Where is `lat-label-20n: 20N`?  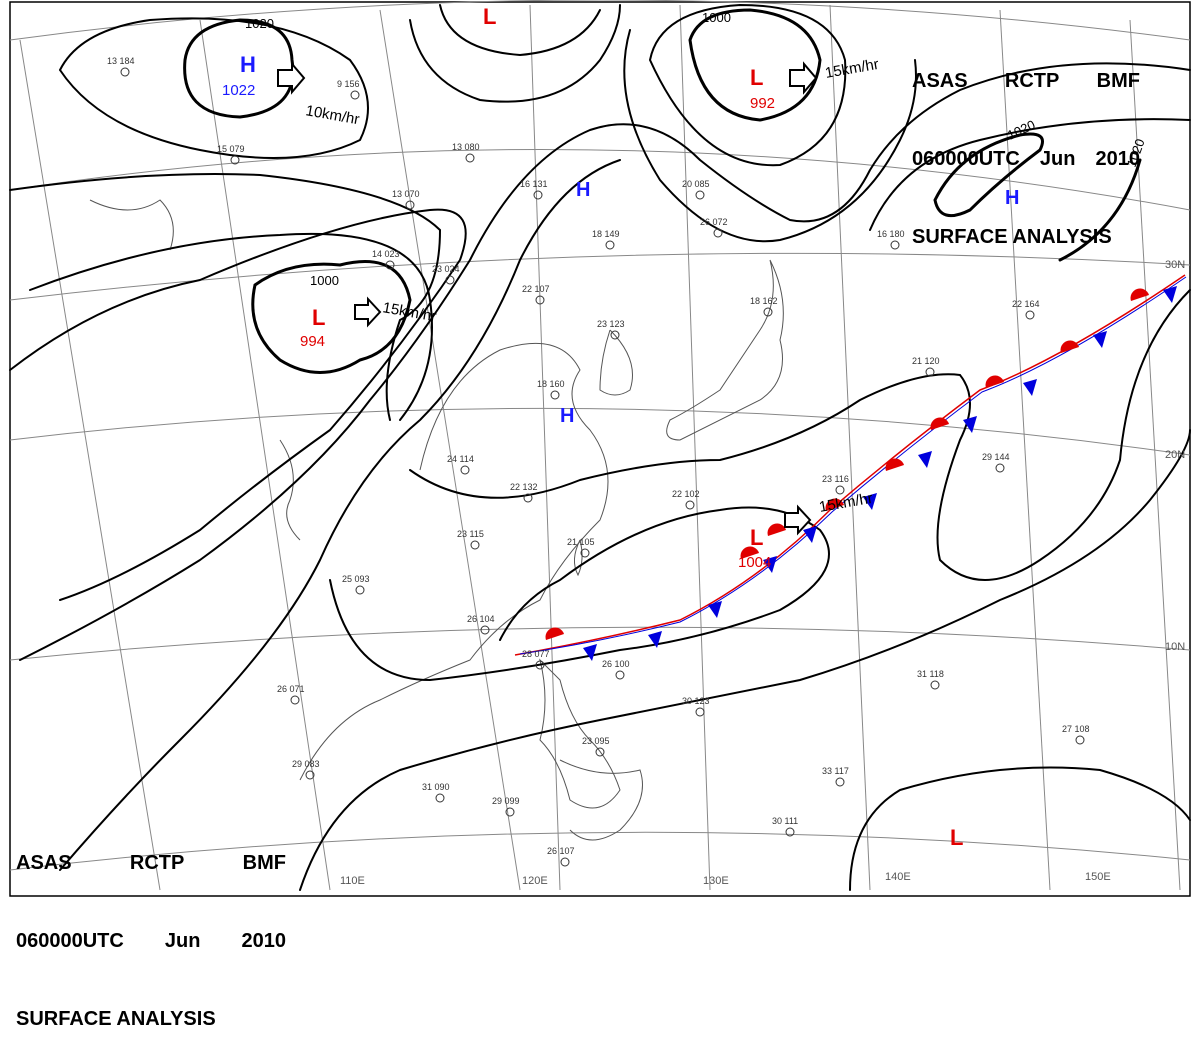
lat-label-20n: 20N is located at coordinates (1175, 455).